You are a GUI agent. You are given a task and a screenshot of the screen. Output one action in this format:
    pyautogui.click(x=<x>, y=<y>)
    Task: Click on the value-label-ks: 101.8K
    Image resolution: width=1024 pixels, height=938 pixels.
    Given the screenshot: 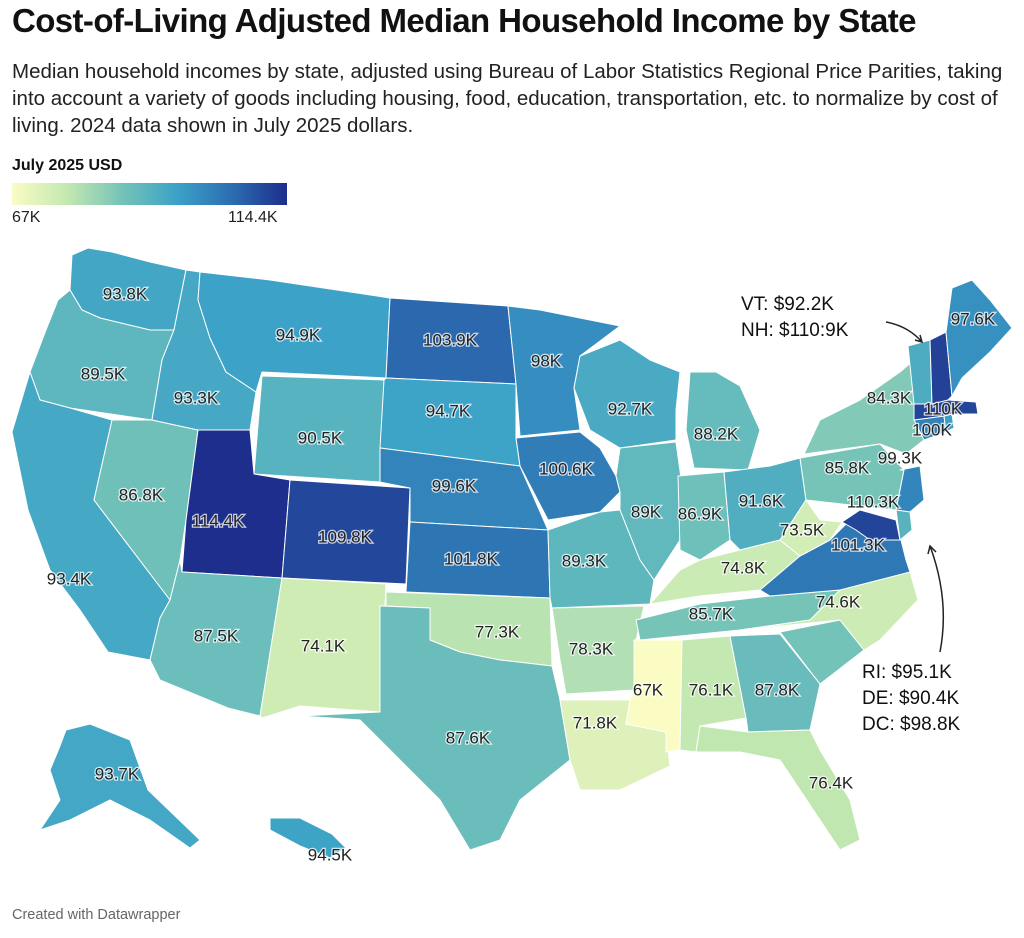 What is the action you would take?
    pyautogui.click(x=471, y=559)
    